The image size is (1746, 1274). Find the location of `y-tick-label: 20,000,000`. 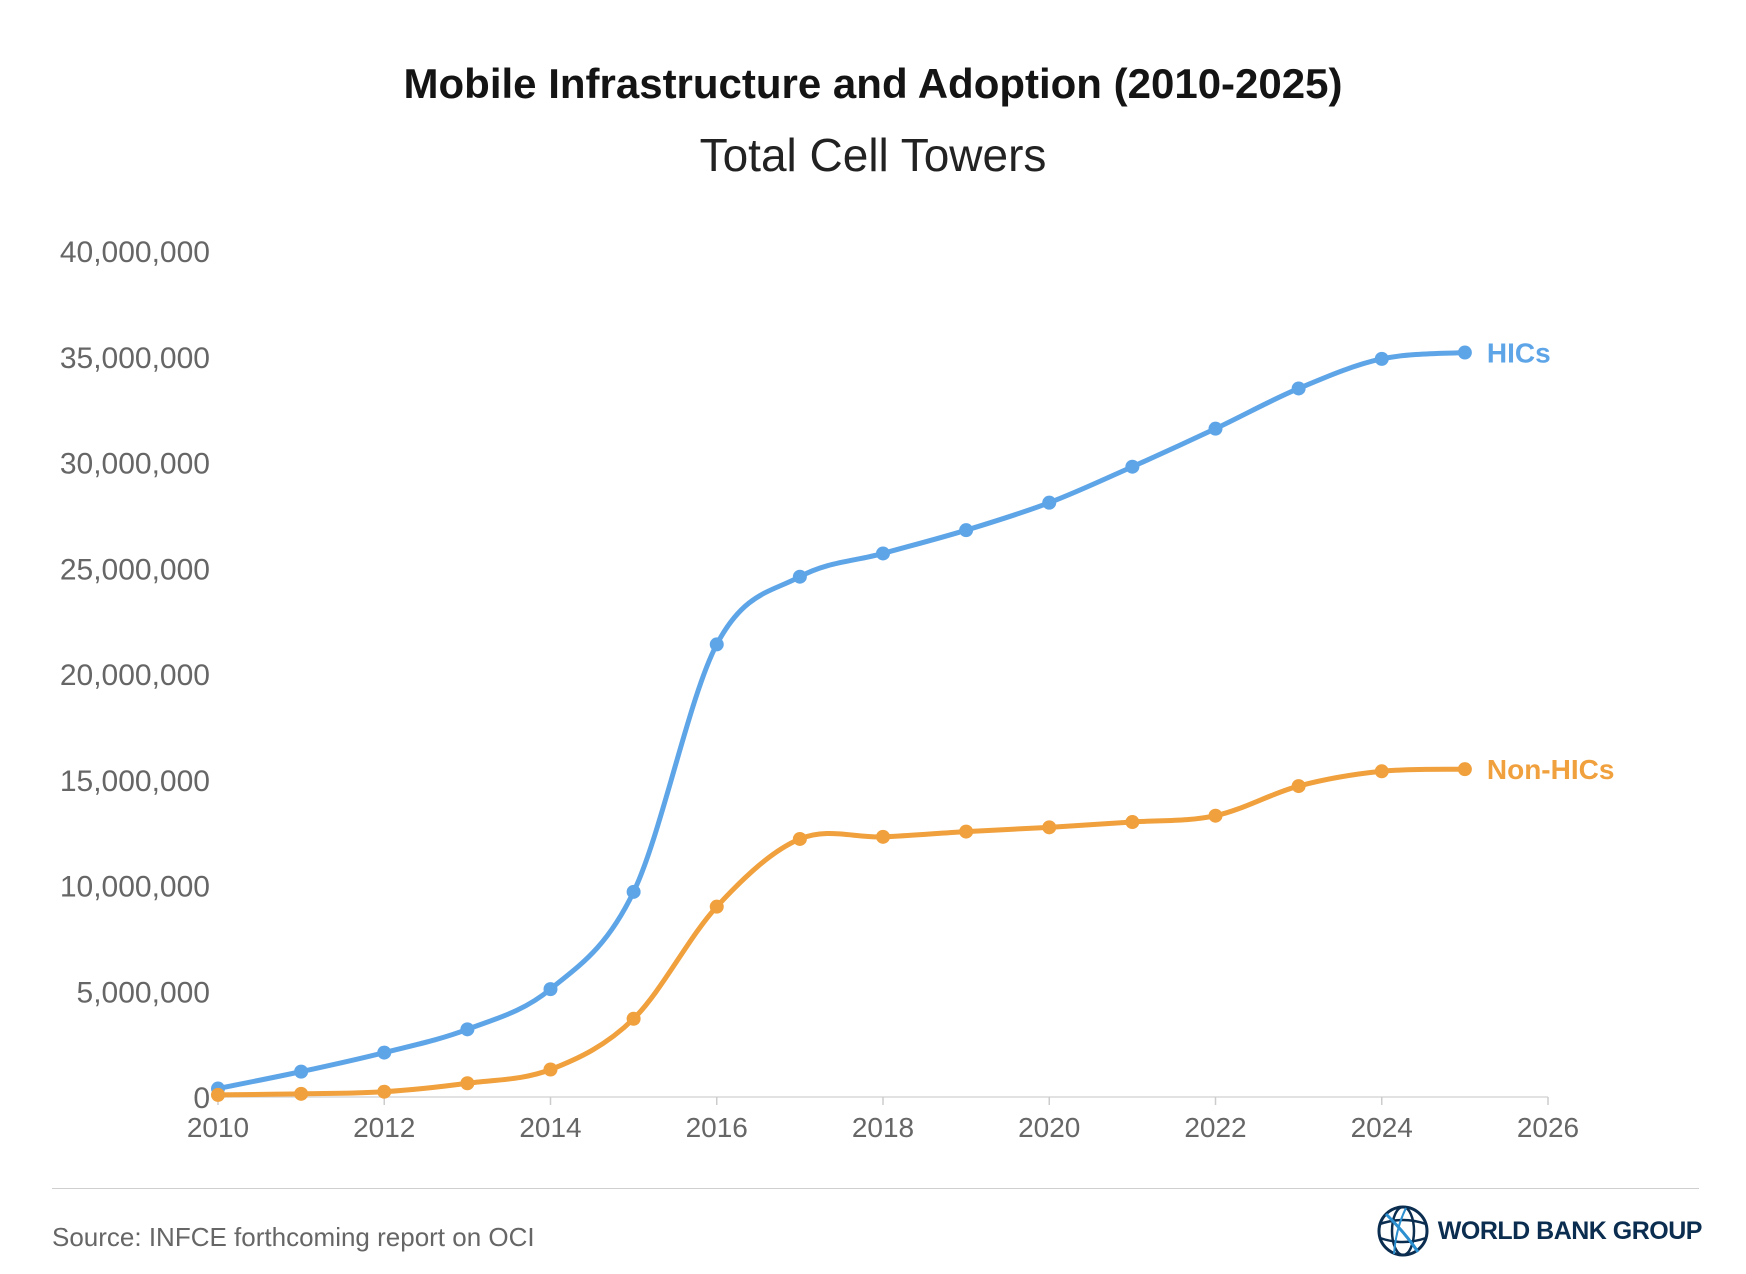

y-tick-label: 20,000,000 is located at coordinates (135, 675).